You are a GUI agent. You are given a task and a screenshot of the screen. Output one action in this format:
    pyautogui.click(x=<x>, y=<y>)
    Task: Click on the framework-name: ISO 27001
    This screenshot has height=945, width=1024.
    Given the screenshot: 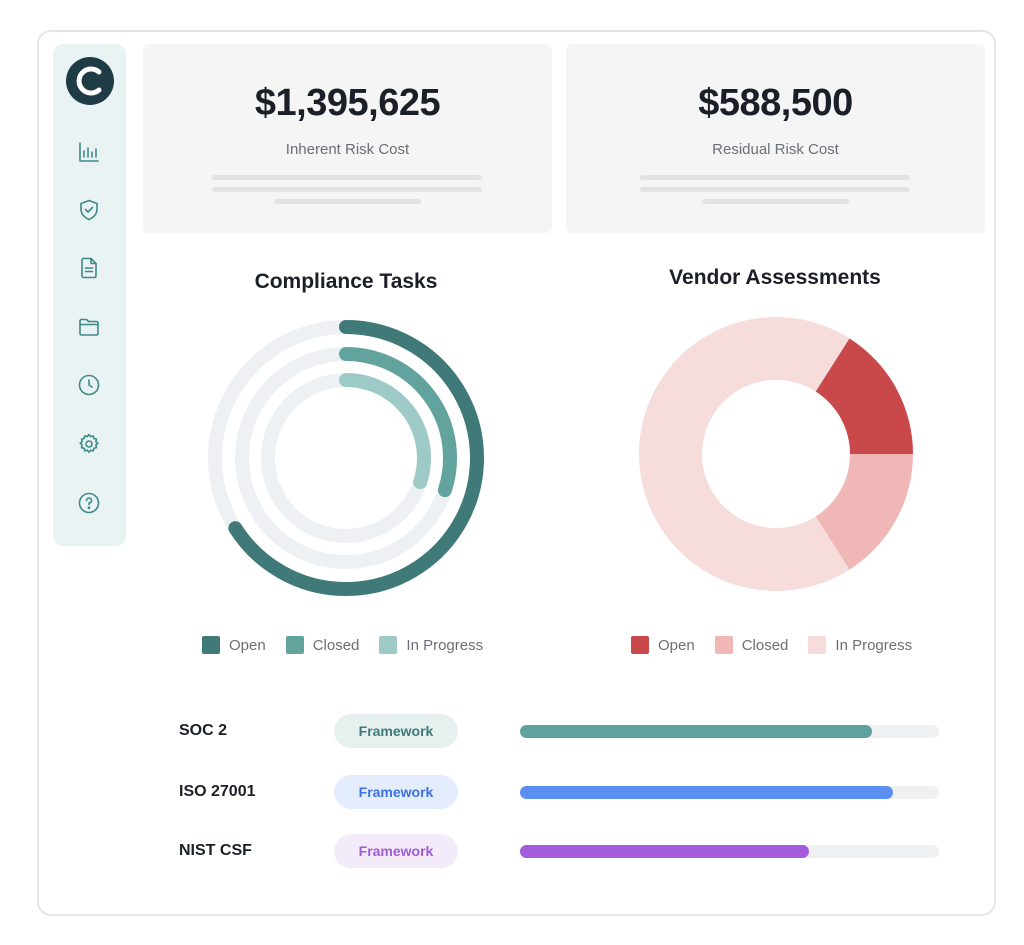 What is the action you would take?
    pyautogui.click(x=217, y=791)
    